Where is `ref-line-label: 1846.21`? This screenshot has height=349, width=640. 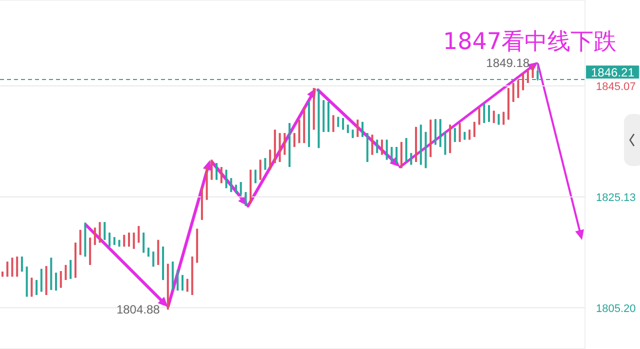 ref-line-label: 1846.21 is located at coordinates (613, 73).